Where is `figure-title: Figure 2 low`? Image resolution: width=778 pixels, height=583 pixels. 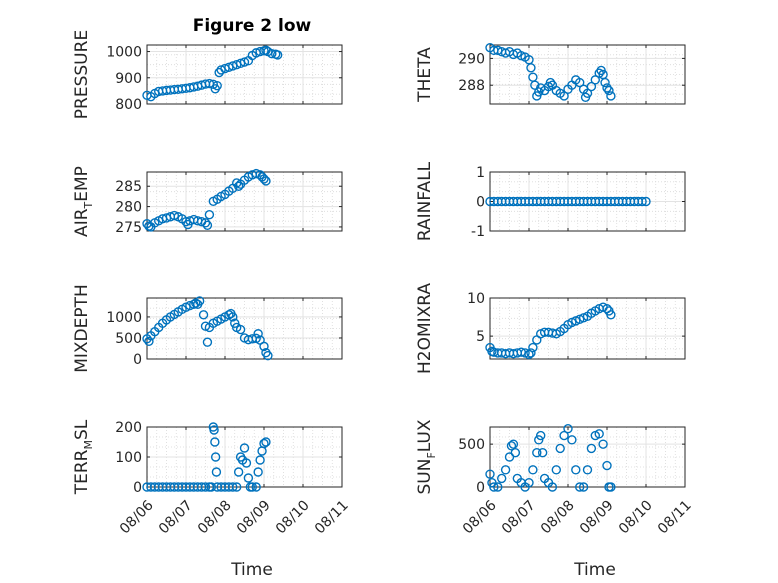 figure-title: Figure 2 low is located at coordinates (252, 26).